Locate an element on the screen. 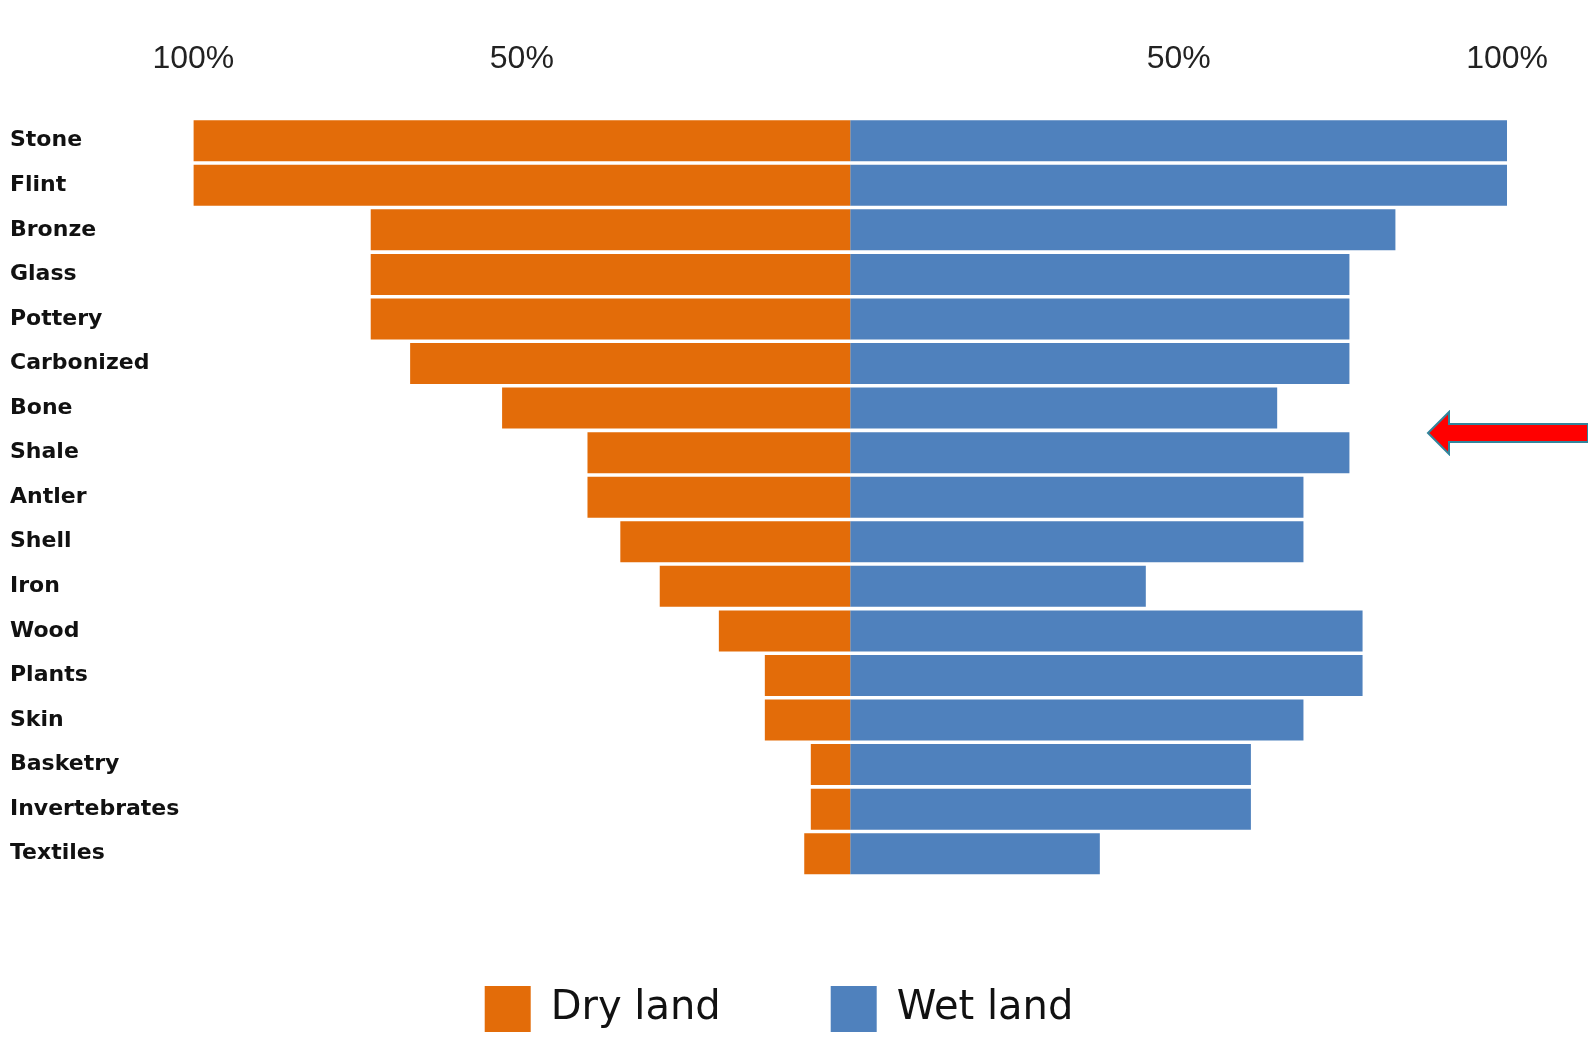  y-tick-label: Glass is located at coordinates (43, 273).